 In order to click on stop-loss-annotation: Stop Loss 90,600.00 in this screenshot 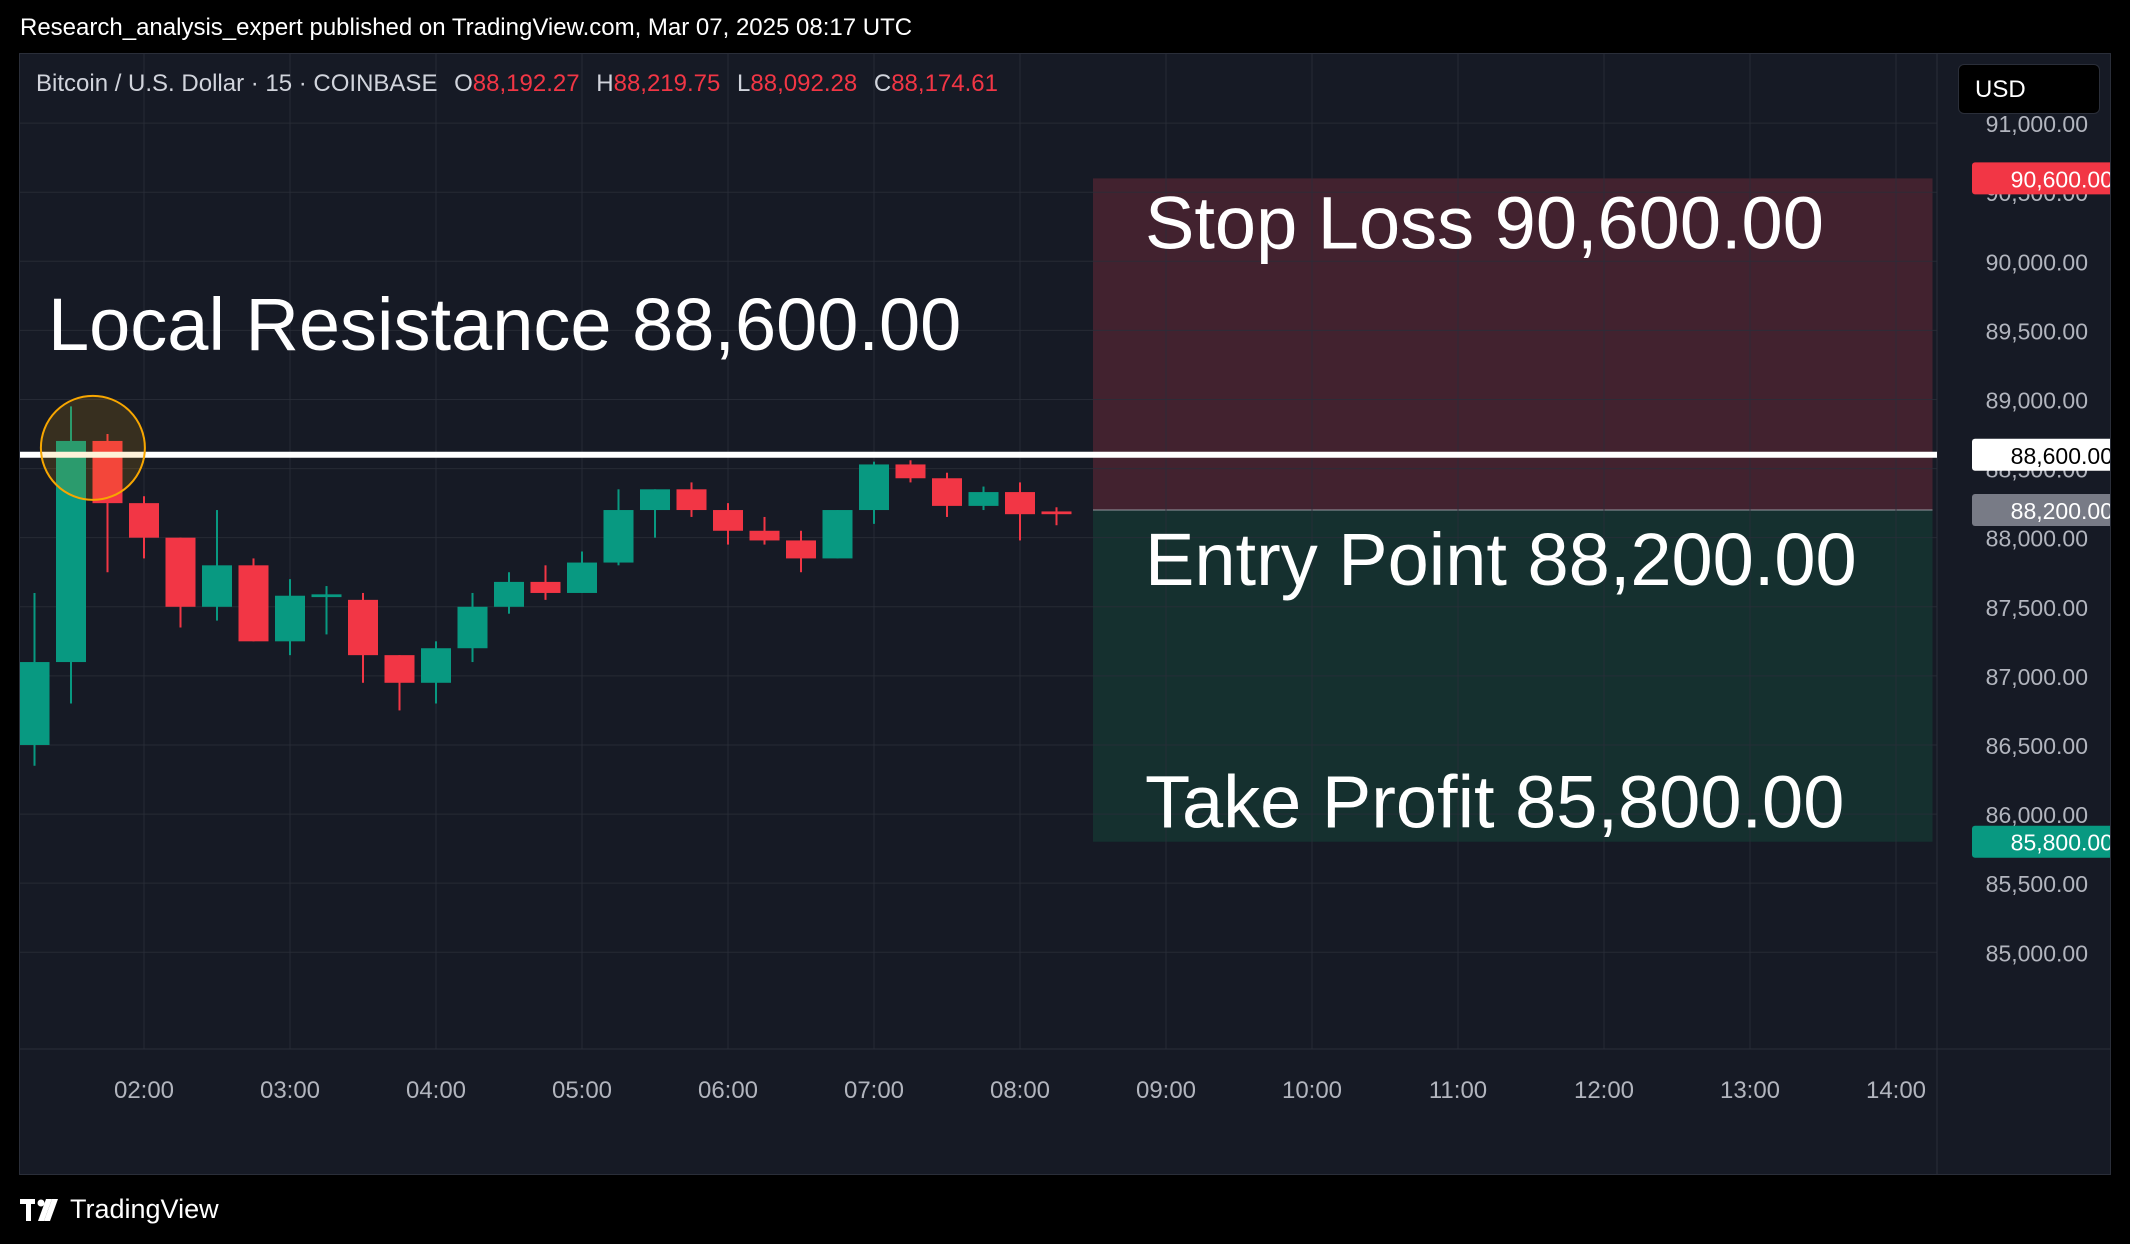, I will do `click(1484, 222)`.